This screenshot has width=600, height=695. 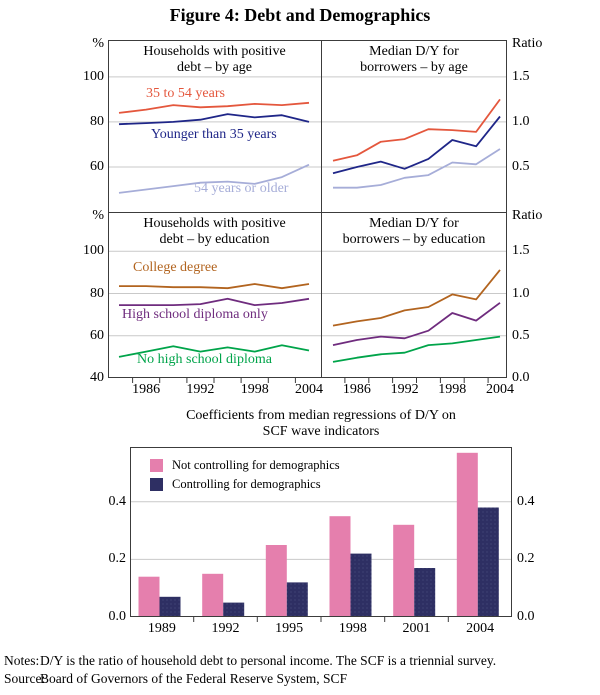 I want to click on legend-label-not-controlling: Not controlling for demographics, so click(x=256, y=465).